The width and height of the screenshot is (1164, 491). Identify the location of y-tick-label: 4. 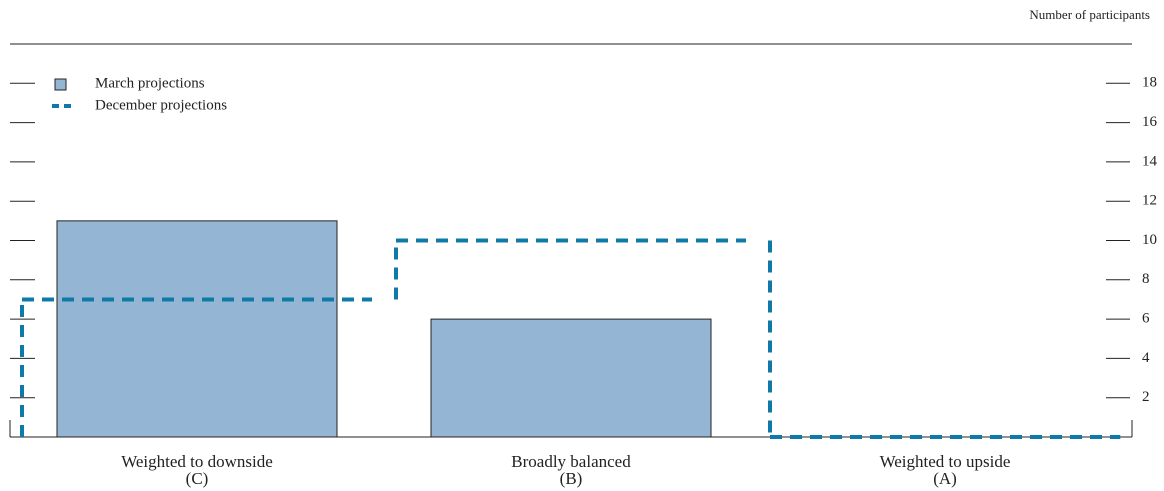
(1146, 358).